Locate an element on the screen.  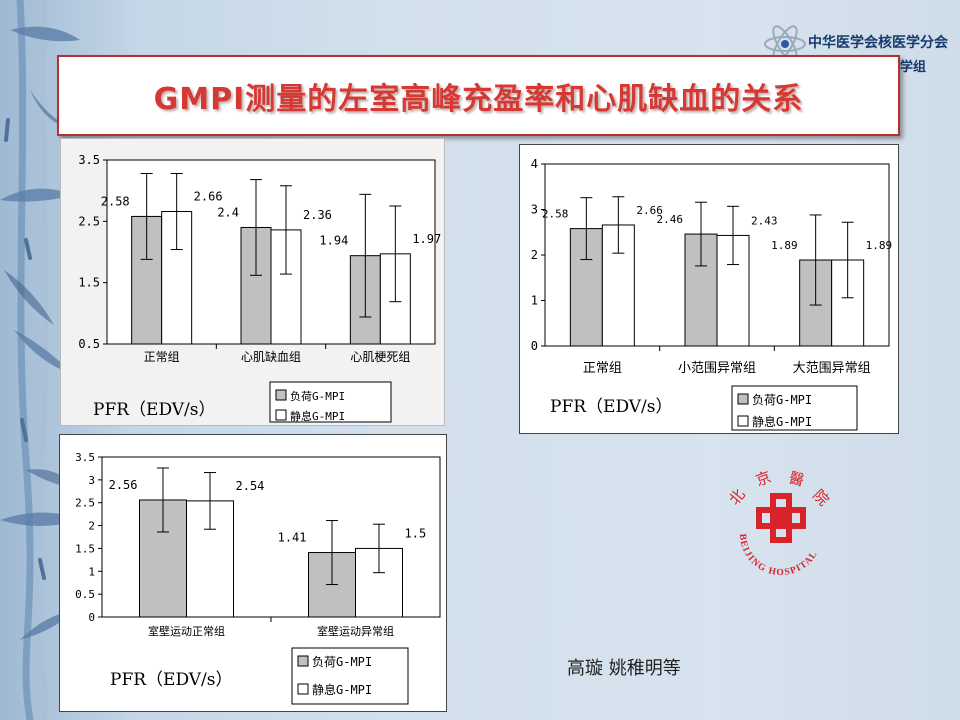
logo-char-1: 北 is located at coordinates (736, 496).